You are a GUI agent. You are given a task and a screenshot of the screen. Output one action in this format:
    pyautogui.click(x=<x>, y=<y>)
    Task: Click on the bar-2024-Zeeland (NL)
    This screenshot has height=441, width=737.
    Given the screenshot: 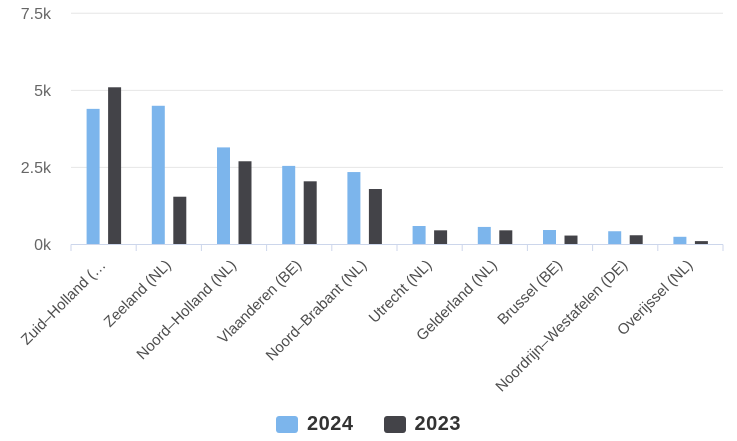 What is the action you would take?
    pyautogui.click(x=158, y=175)
    